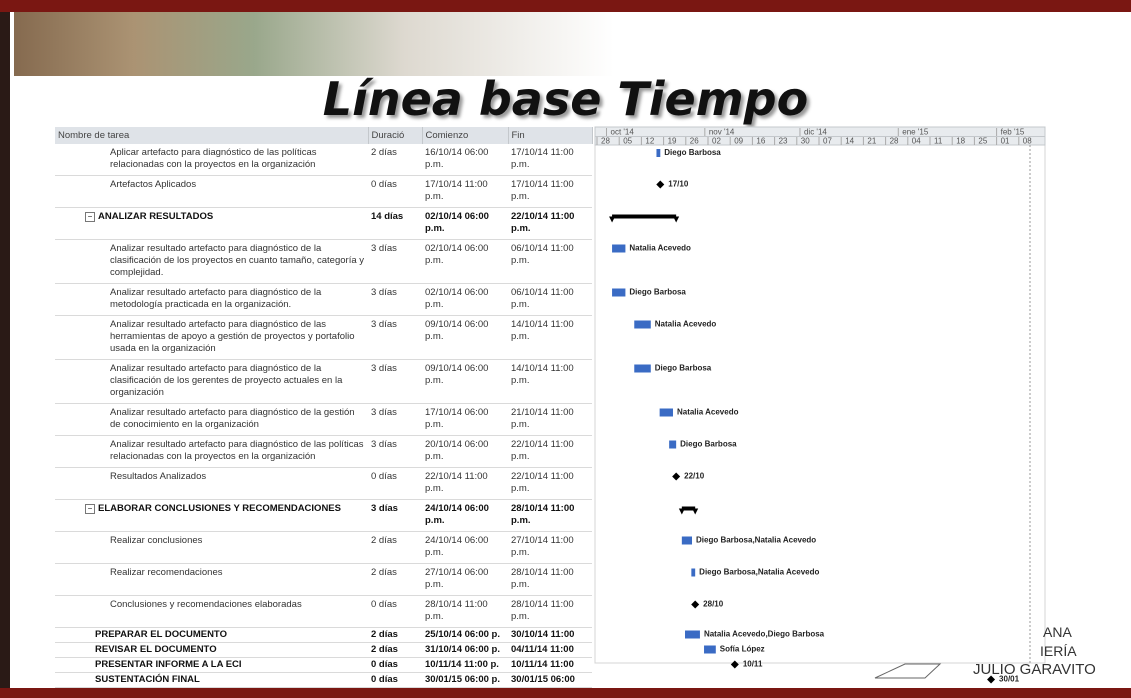 The image size is (1131, 698). I want to click on task-start: 16/10/14 06:00 p.m., so click(465, 160).